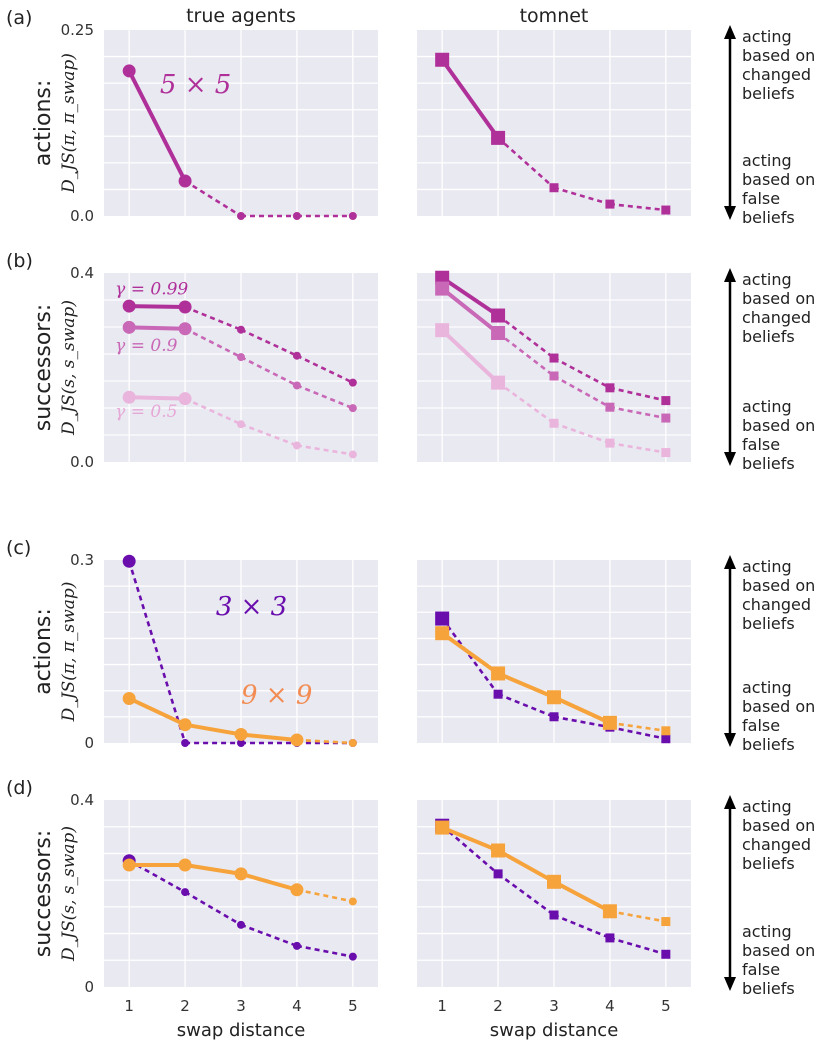 The image size is (830, 1048). I want to click on series-annotation: γ = 0.5, so click(146, 412).